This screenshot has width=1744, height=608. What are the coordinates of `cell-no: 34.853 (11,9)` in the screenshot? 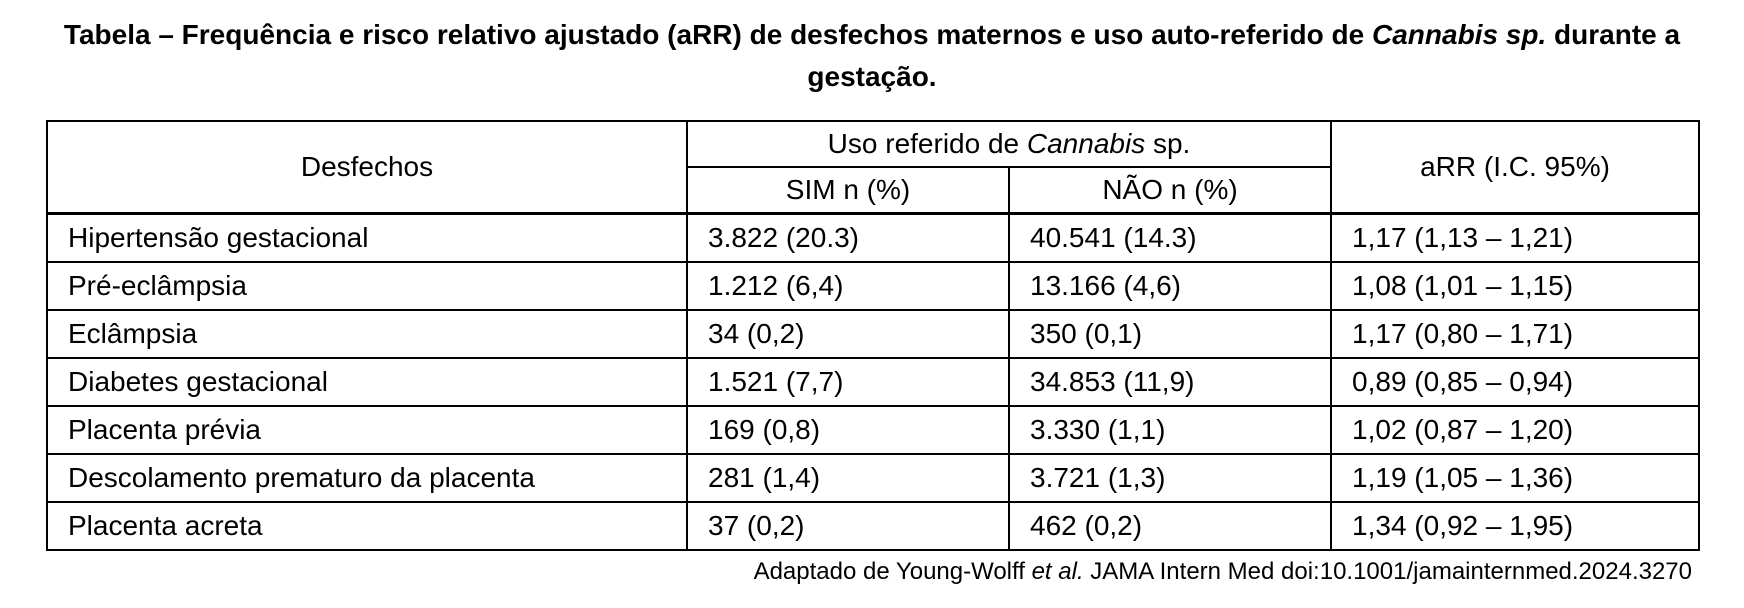 It's located at (1170, 382).